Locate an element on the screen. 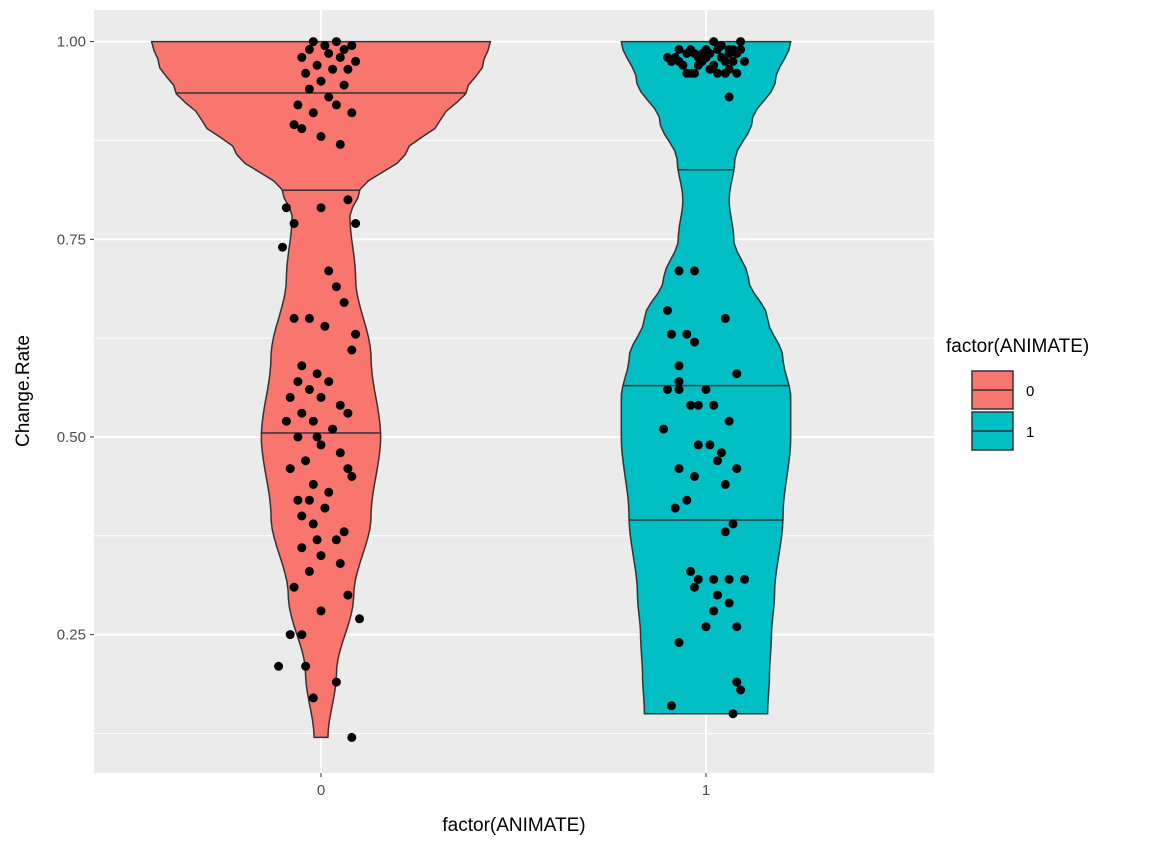 Image resolution: width=1170 pixels, height=841 pixels. y-tick-label: 0.75 is located at coordinates (71, 239).